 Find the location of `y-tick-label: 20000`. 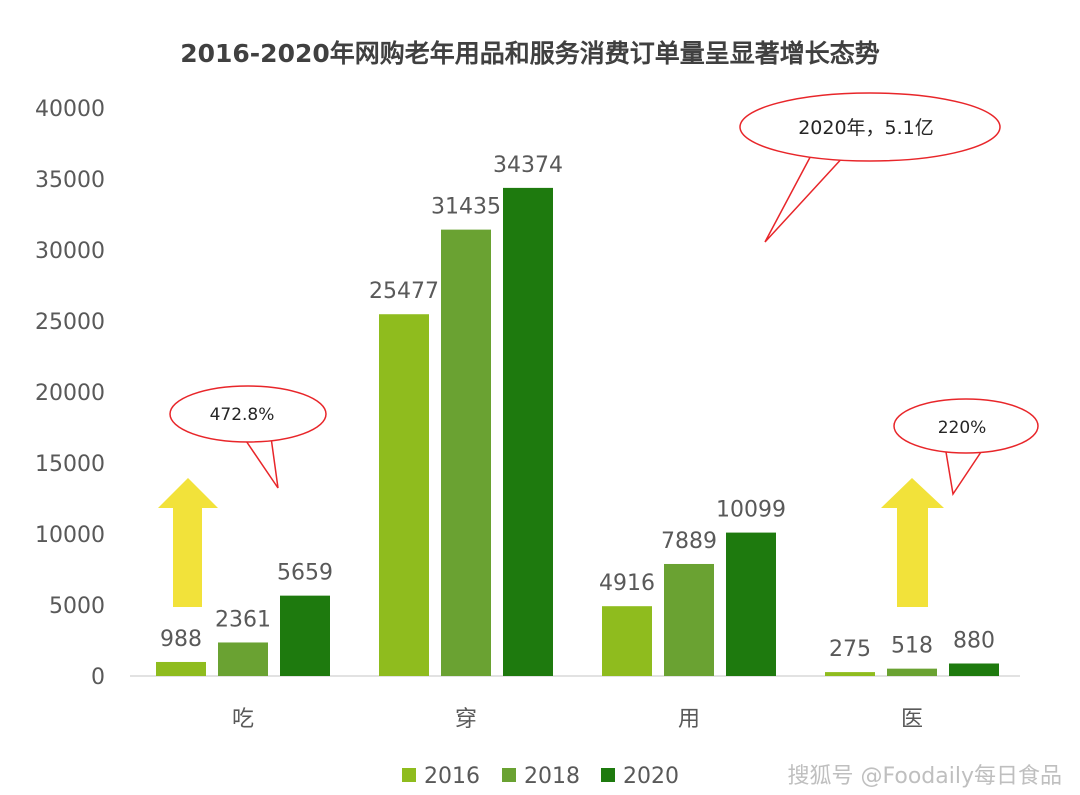

y-tick-label: 20000 is located at coordinates (70, 393).